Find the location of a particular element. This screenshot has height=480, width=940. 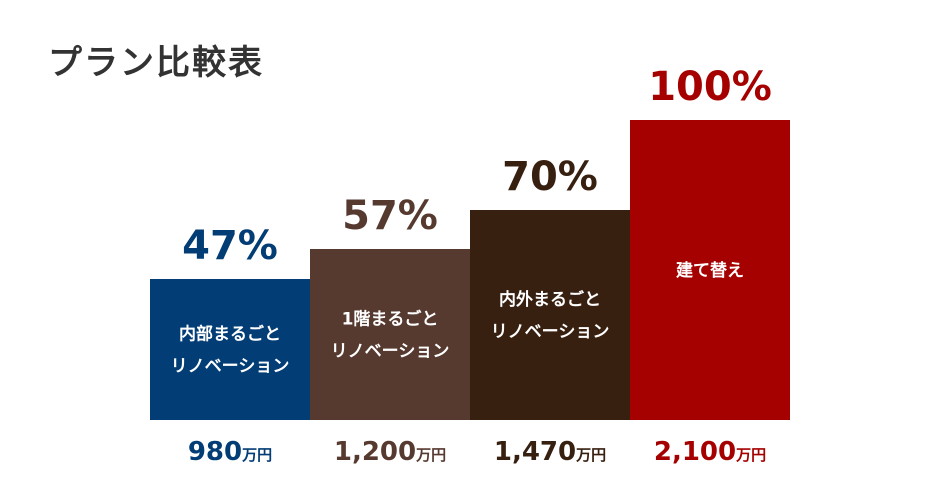

price-amount: 1,470 is located at coordinates (535, 452).